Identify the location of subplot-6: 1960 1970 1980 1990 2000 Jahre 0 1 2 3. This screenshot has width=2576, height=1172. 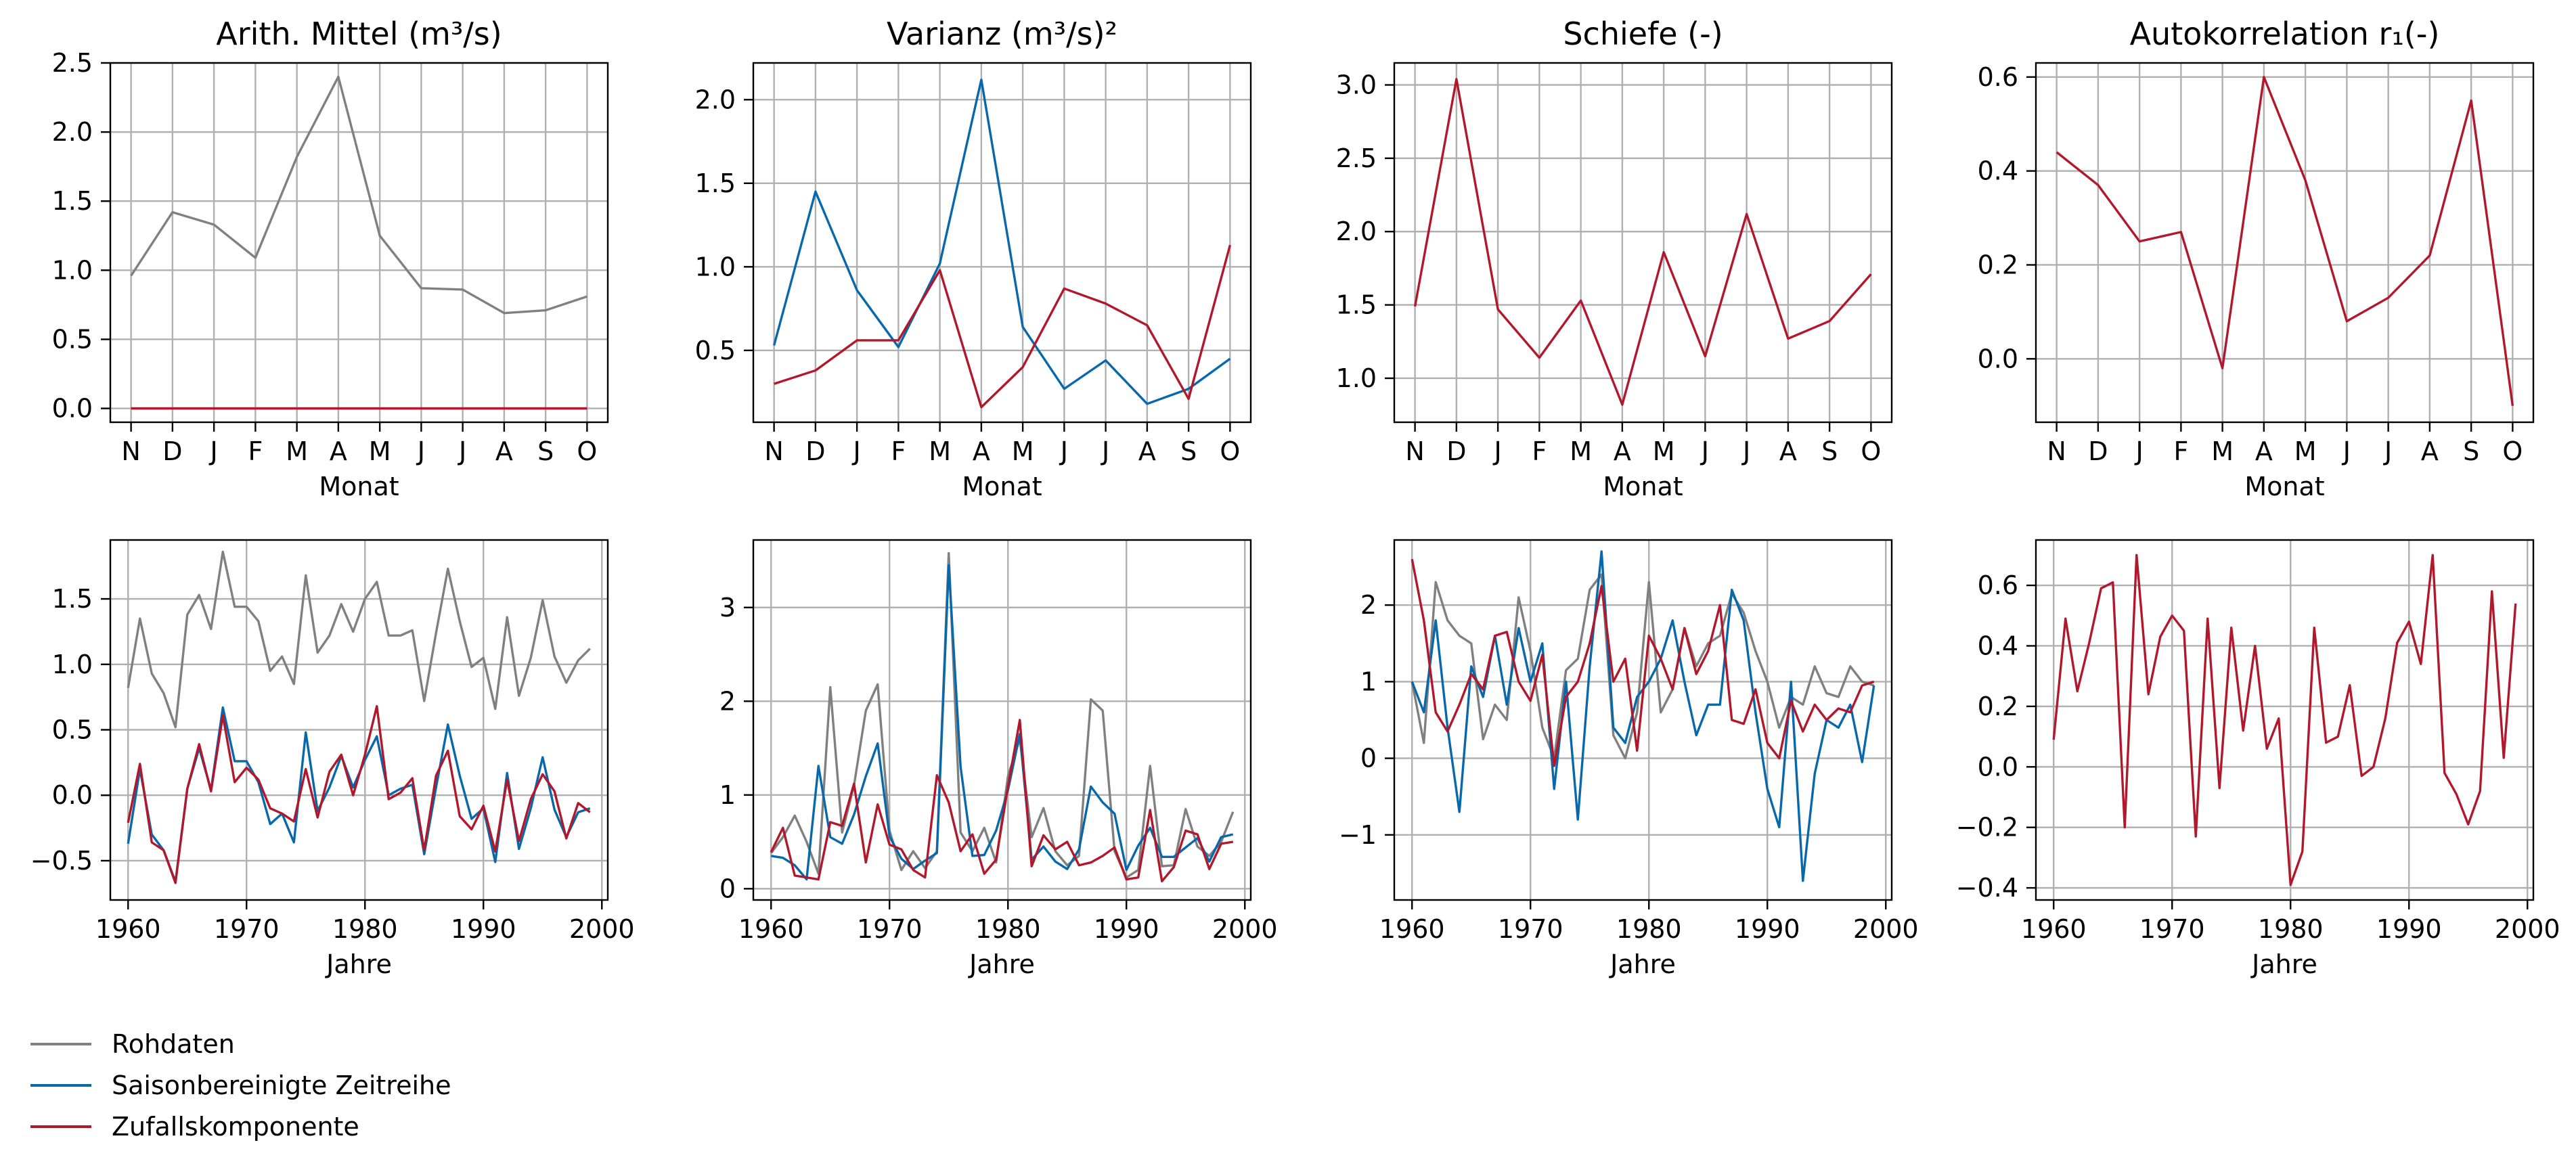
(998, 759).